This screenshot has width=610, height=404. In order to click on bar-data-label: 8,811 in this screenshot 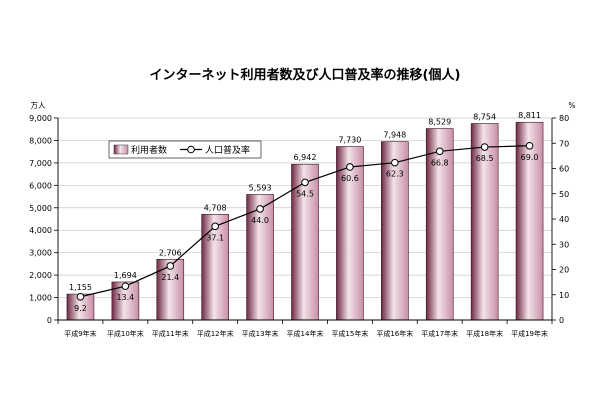, I will do `click(529, 115)`.